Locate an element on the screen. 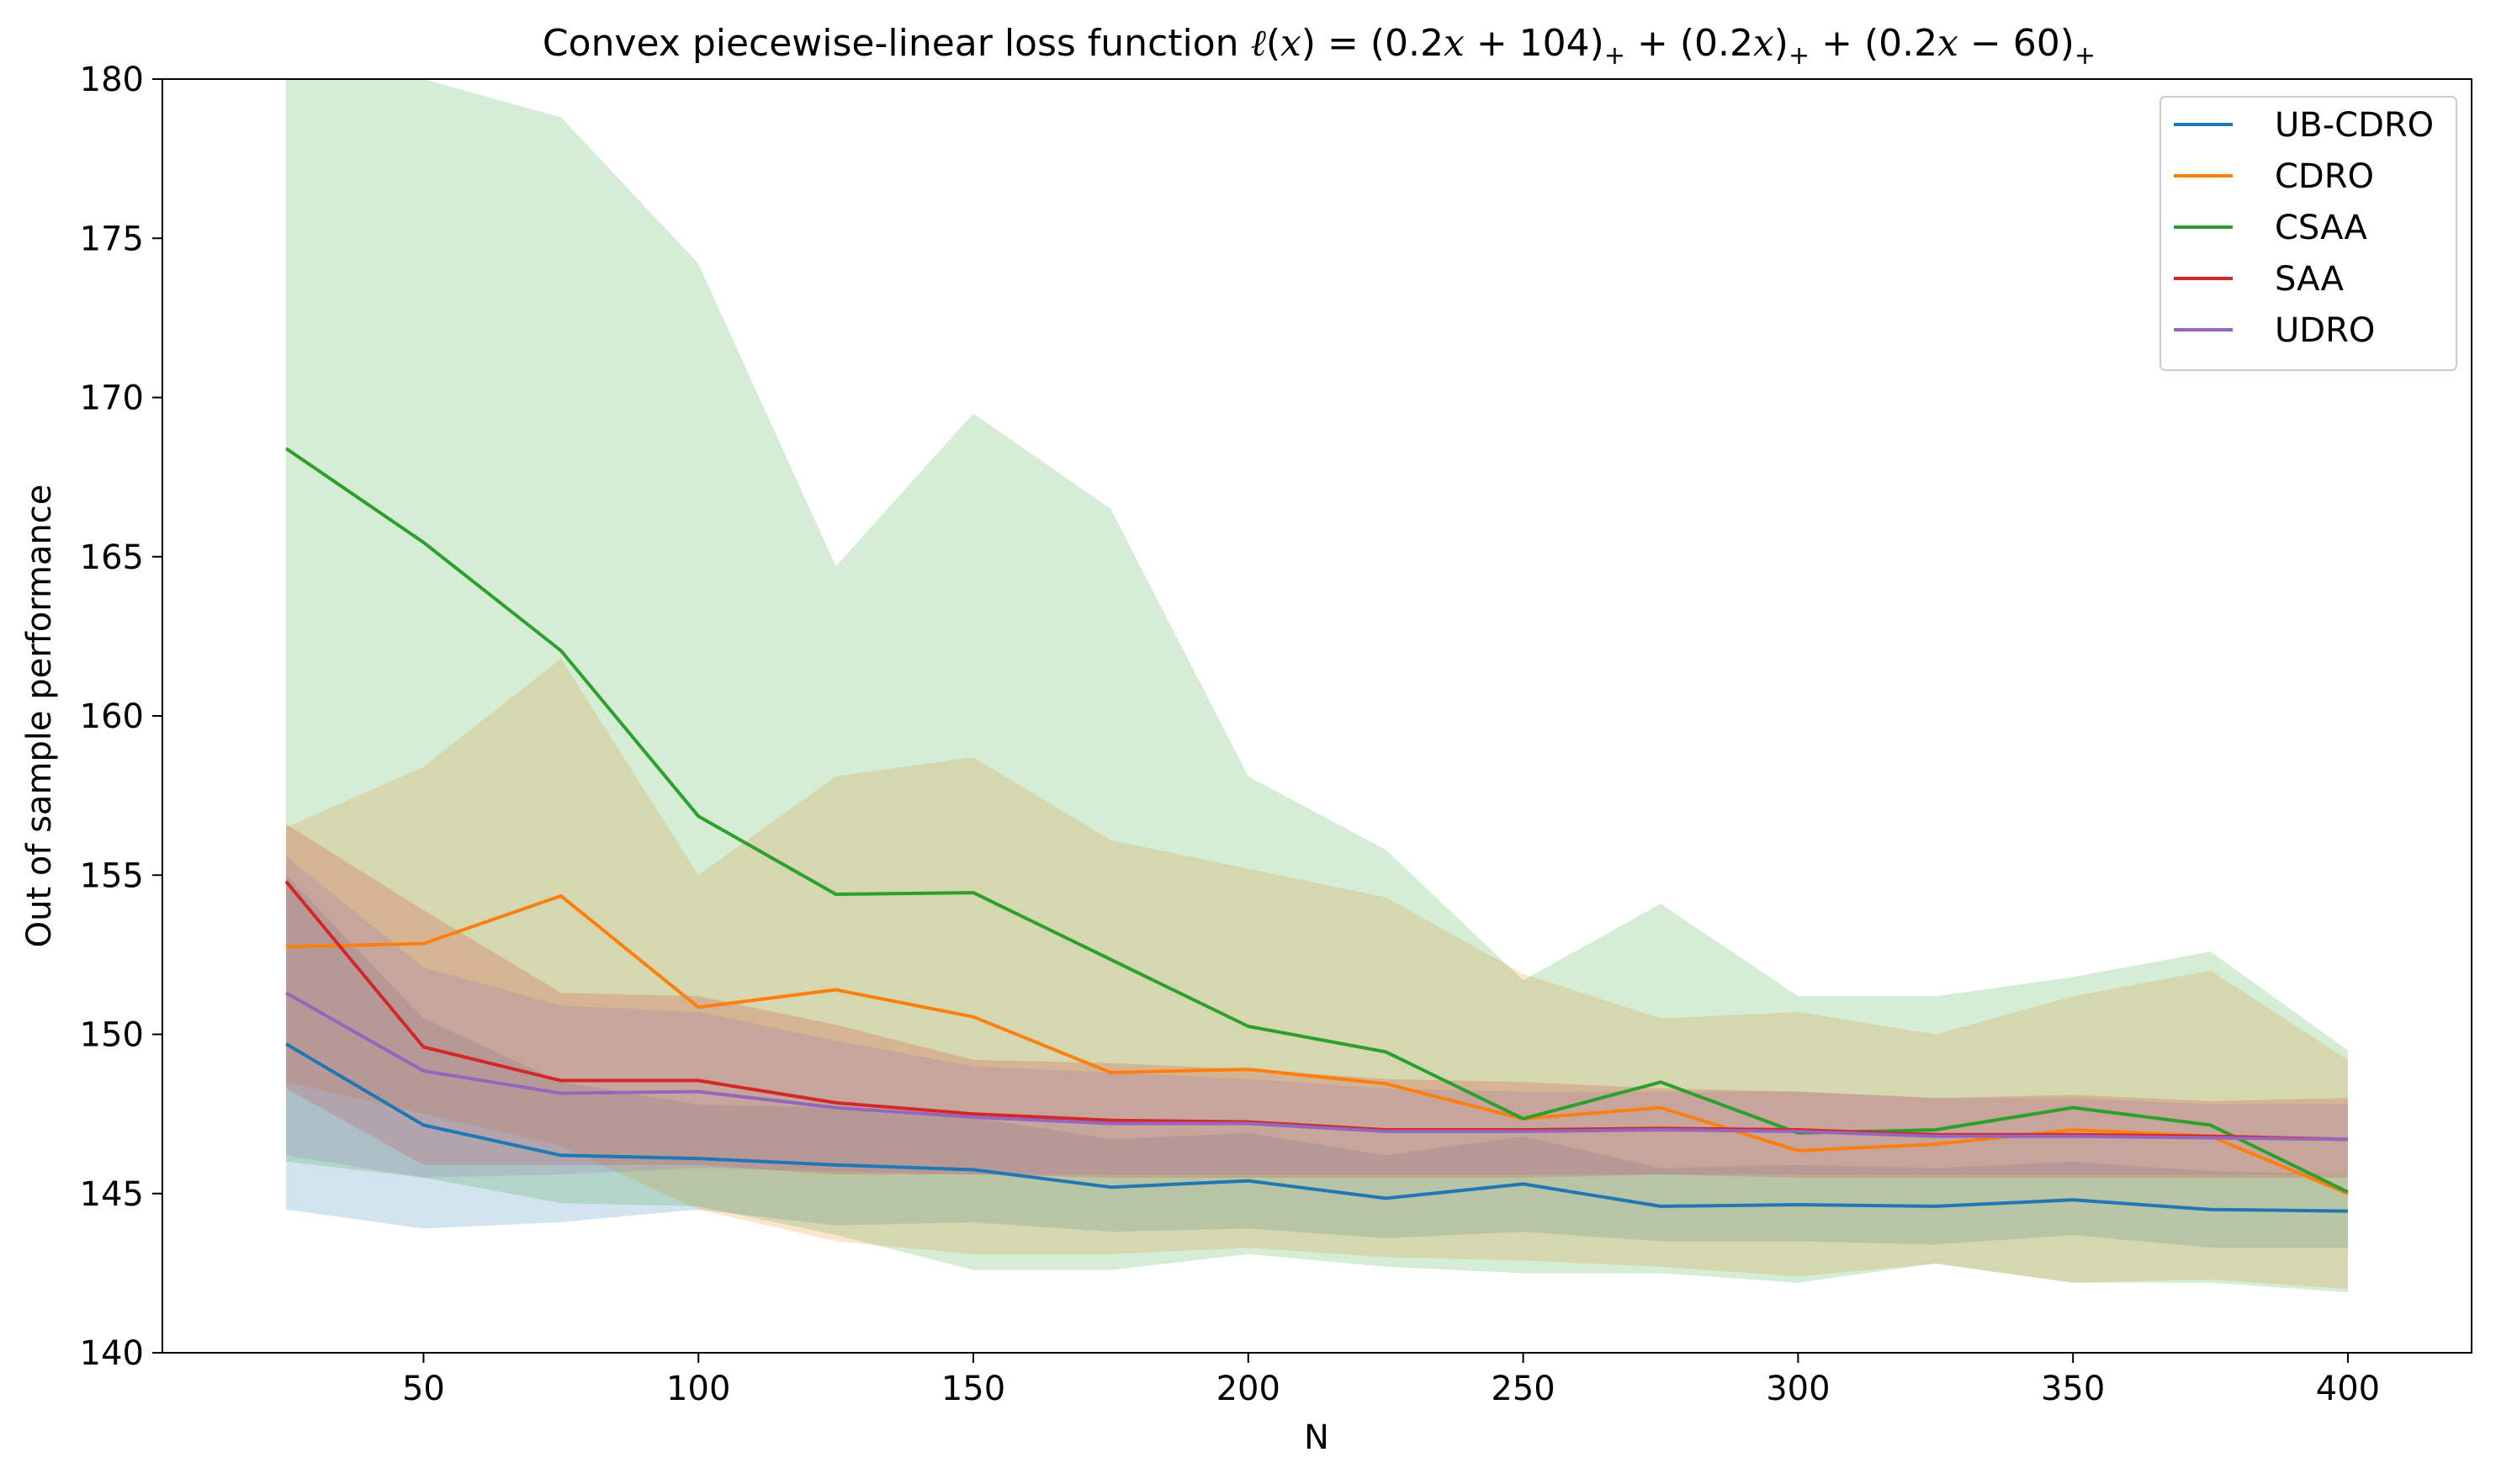 This screenshot has height=1484, width=2496. y-tick-label: 155 is located at coordinates (112, 876).